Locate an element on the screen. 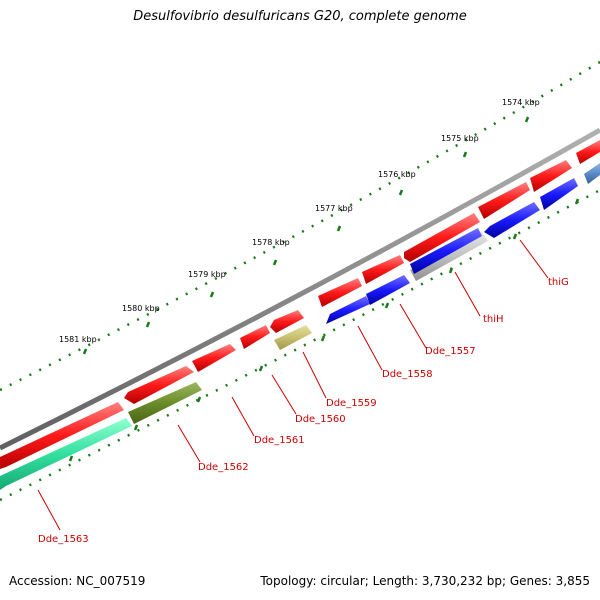 This screenshot has width=600, height=600. feature-rna is located at coordinates (449, 256).